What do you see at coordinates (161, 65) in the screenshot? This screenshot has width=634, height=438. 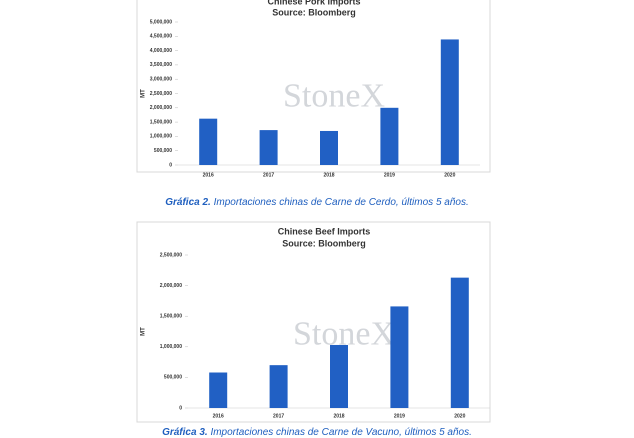 I see `y-tick-label: 3,500,000` at bounding box center [161, 65].